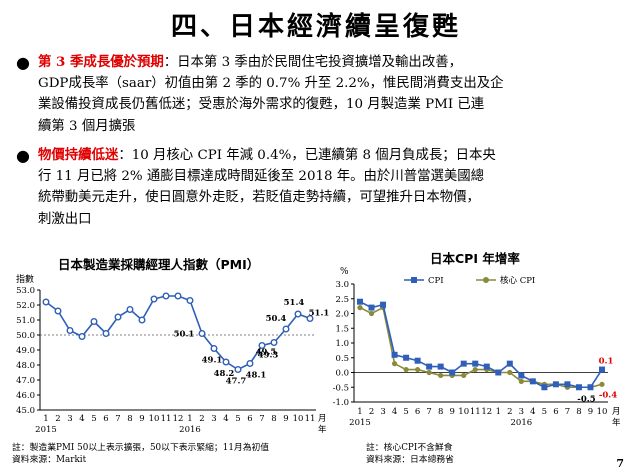  I want to click on pmi-x-unit: 月, so click(322, 419).